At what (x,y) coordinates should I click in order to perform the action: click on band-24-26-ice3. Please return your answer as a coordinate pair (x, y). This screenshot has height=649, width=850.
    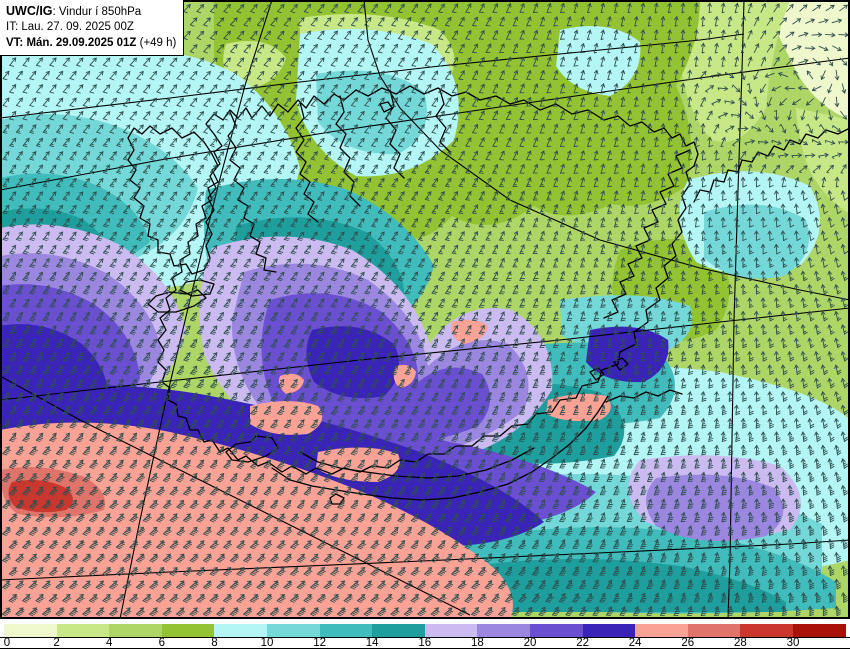
    Looking at the image, I should click on (404, 376).